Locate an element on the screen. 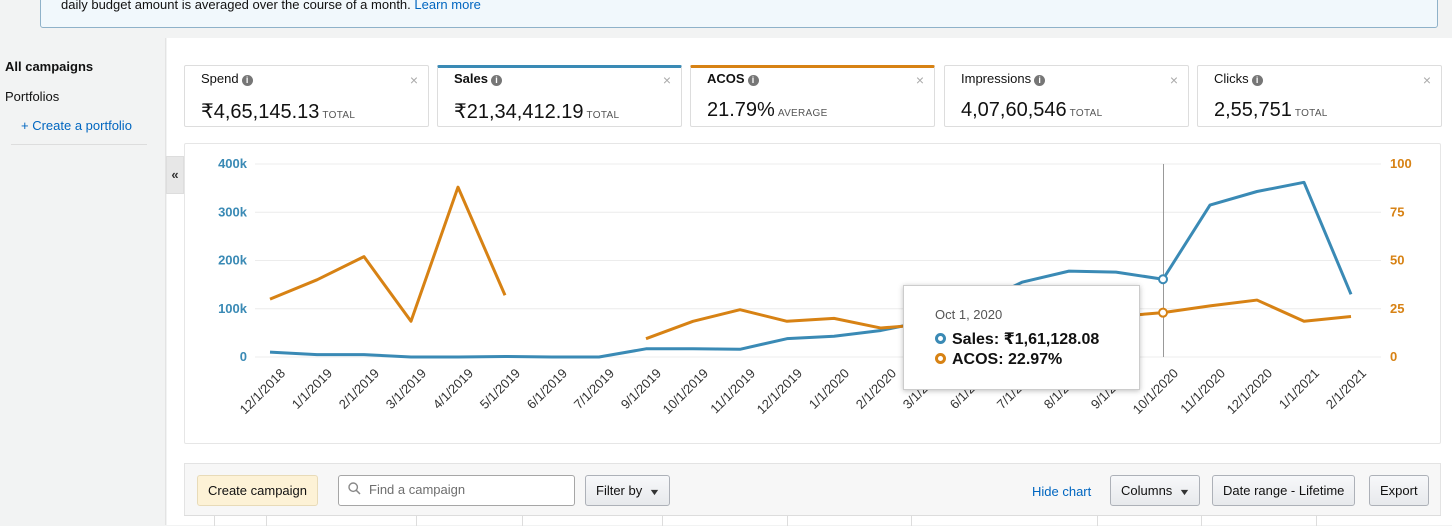 The height and width of the screenshot is (526, 1452). metric-amount: ₹21,34,412.19 is located at coordinates (519, 112).